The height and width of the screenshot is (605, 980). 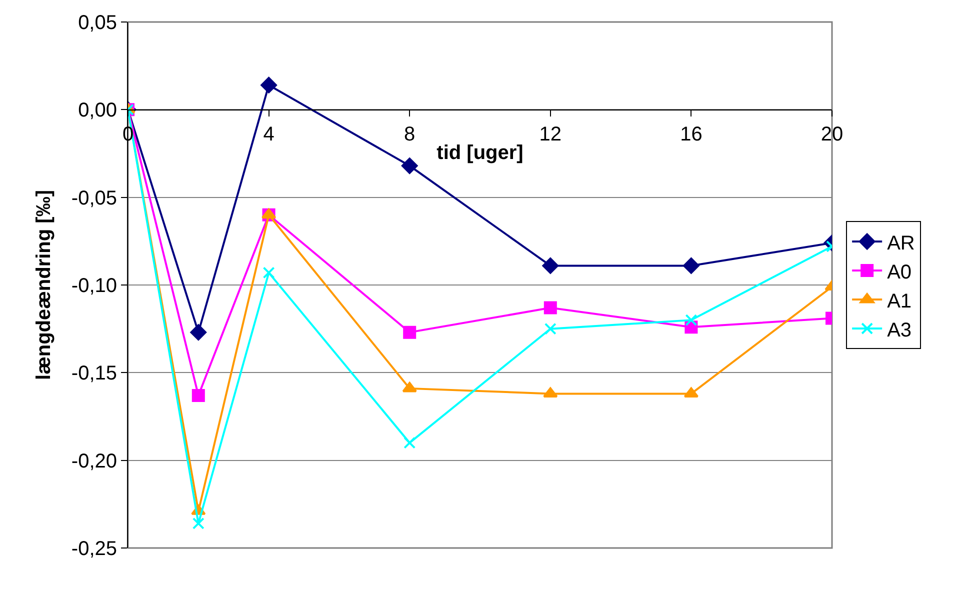 What do you see at coordinates (901, 243) in the screenshot?
I see `legend-label: AR` at bounding box center [901, 243].